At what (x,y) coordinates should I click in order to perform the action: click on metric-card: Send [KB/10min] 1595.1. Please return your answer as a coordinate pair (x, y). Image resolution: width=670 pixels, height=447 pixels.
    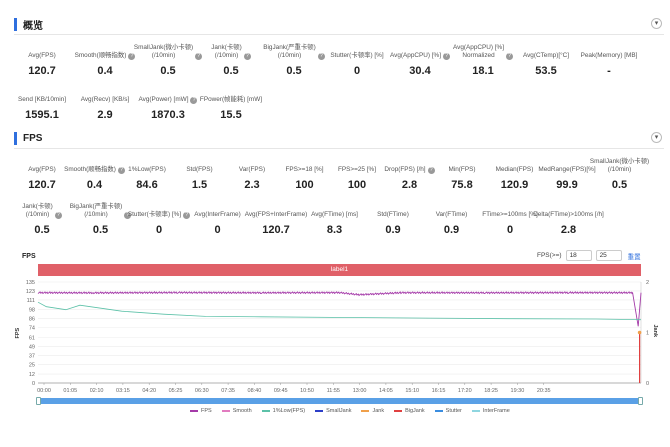
    Looking at the image, I should click on (42, 104).